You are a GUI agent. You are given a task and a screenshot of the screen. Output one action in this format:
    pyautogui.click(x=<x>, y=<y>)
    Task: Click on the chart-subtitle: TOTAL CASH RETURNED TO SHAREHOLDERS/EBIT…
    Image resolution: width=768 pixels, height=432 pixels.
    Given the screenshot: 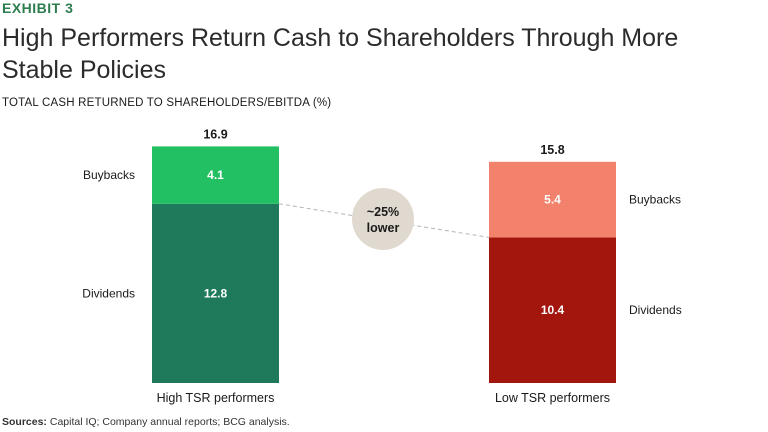 What is the action you would take?
    pyautogui.click(x=167, y=103)
    